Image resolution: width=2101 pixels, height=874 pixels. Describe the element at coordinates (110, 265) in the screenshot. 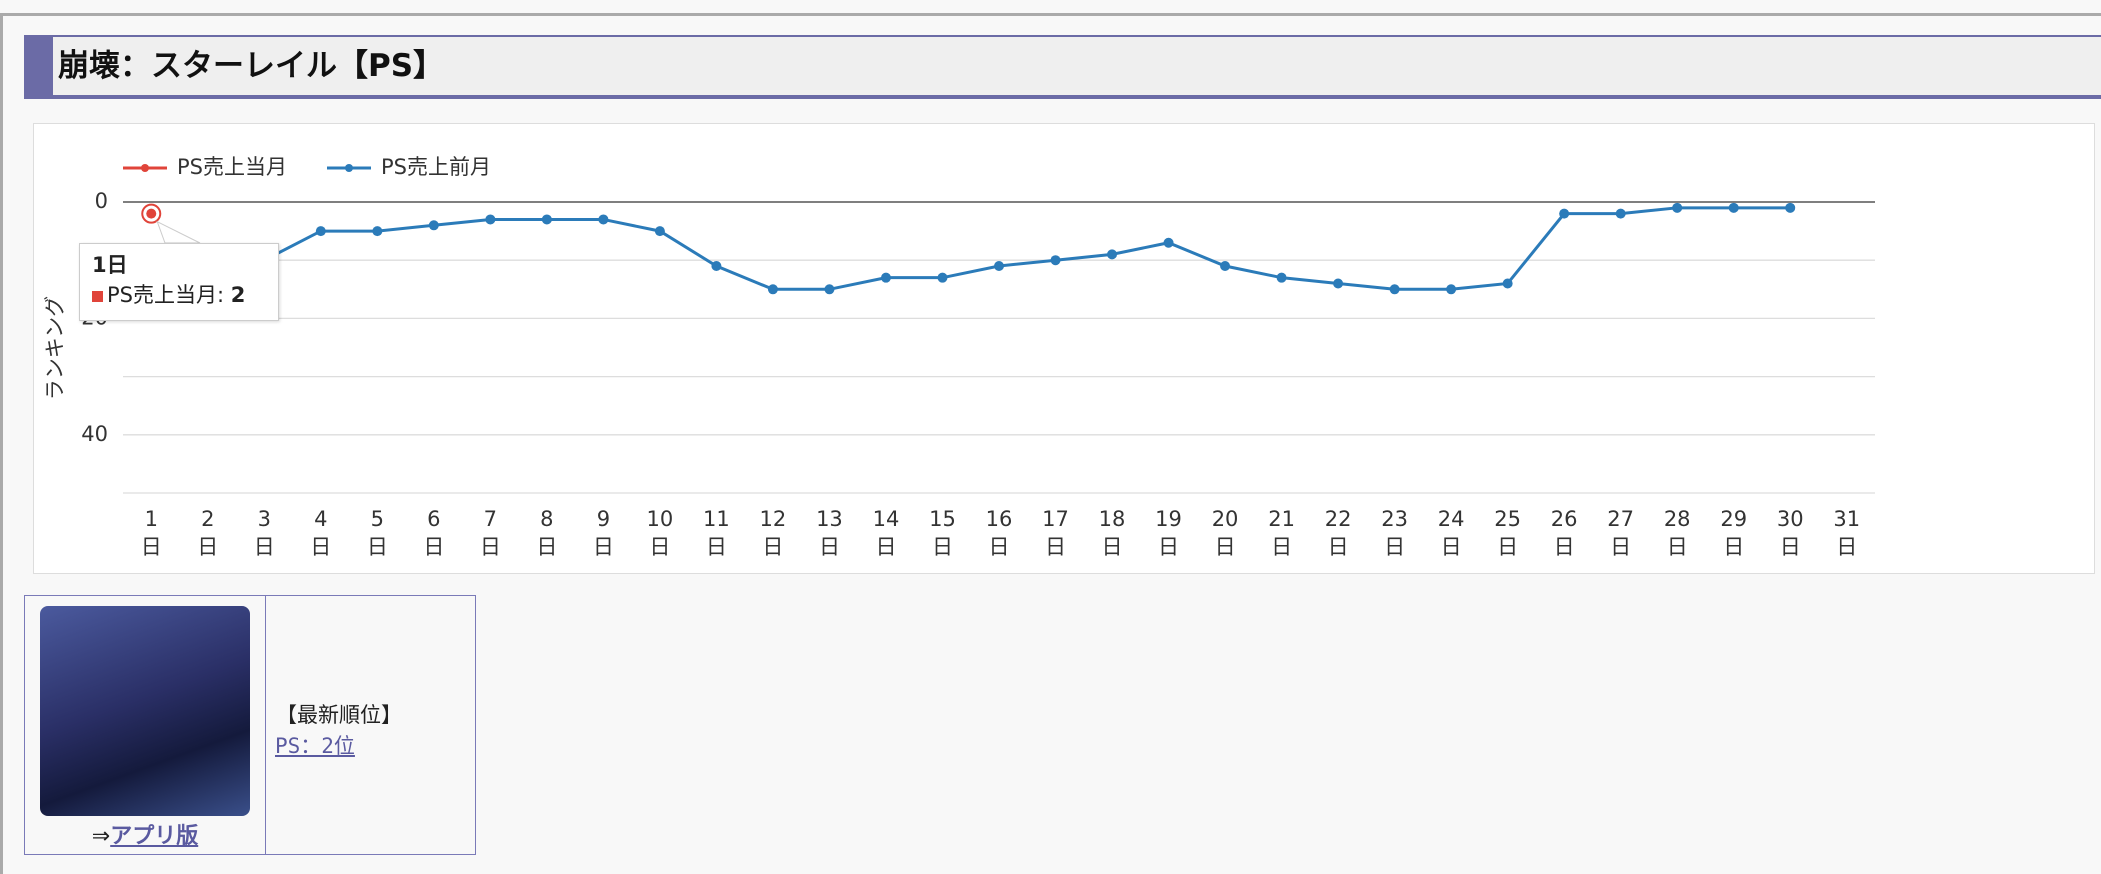

I see `tooltip-title: 1日` at that location.